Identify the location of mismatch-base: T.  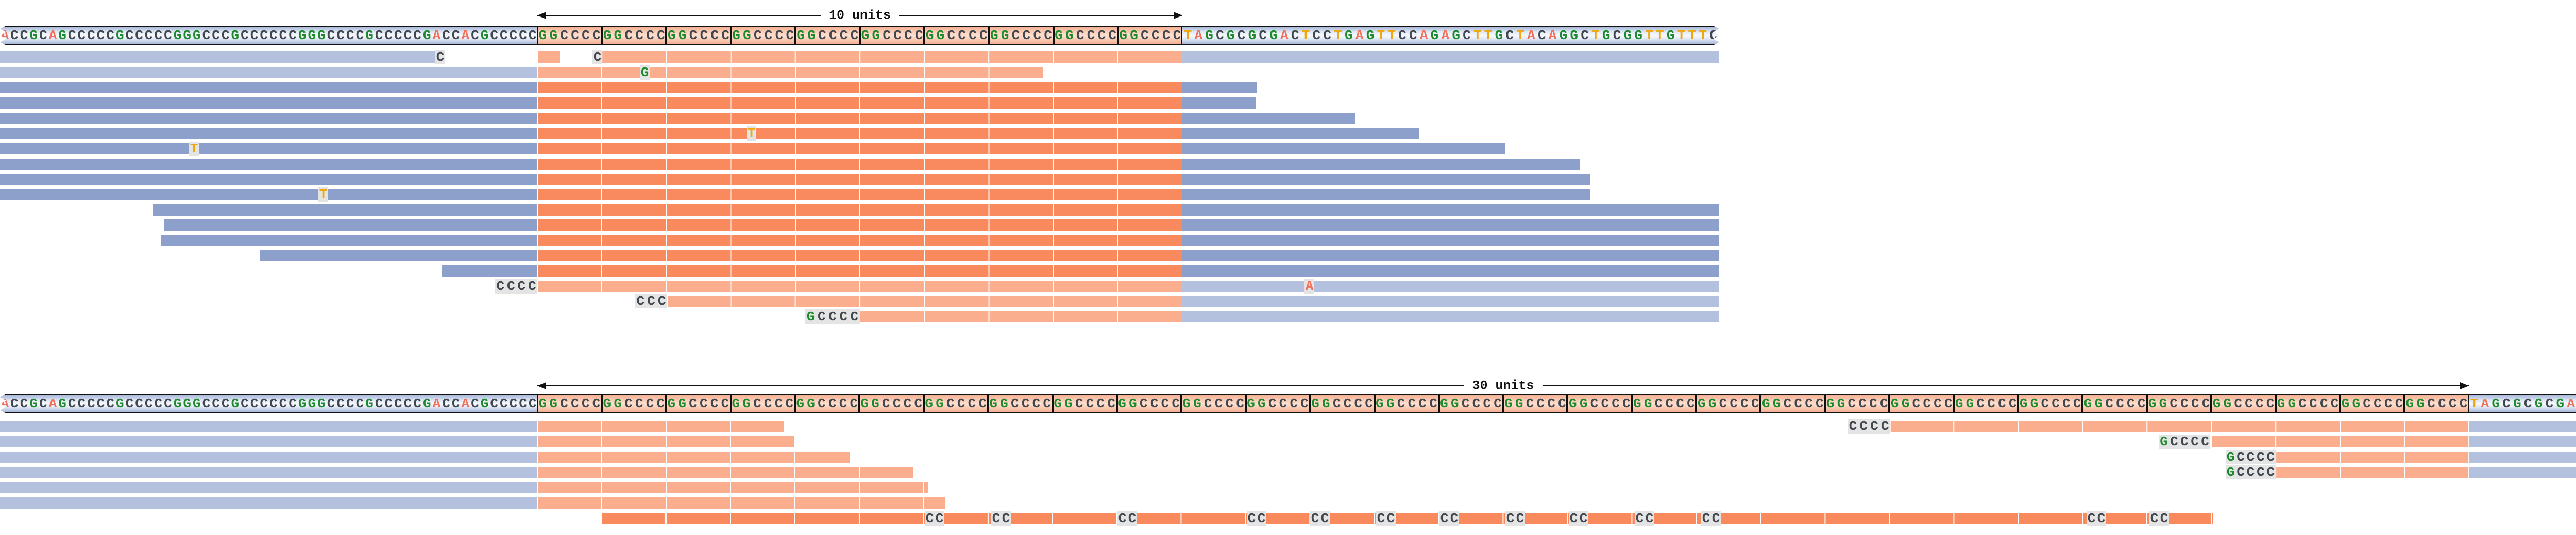
(194, 149).